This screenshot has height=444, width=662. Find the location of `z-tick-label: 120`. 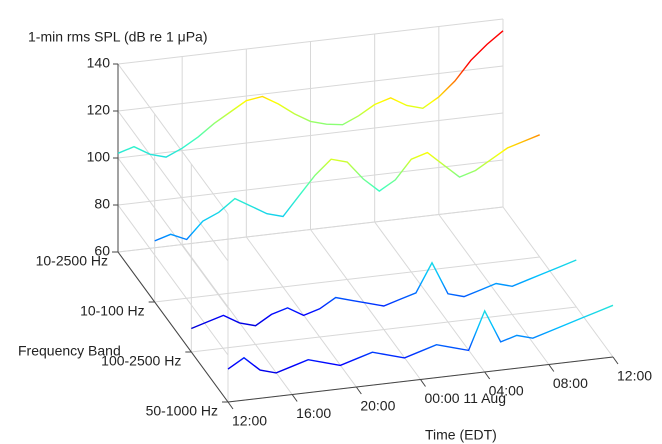

z-tick-label: 120 is located at coordinates (99, 110).